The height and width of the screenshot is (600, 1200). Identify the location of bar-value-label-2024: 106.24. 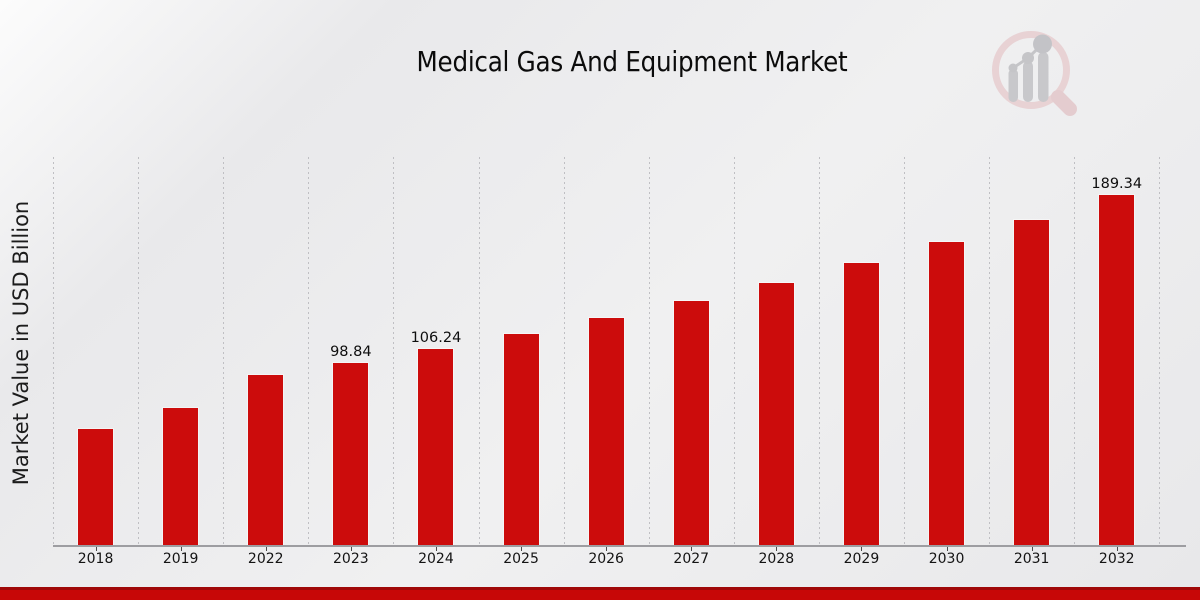
(436, 337).